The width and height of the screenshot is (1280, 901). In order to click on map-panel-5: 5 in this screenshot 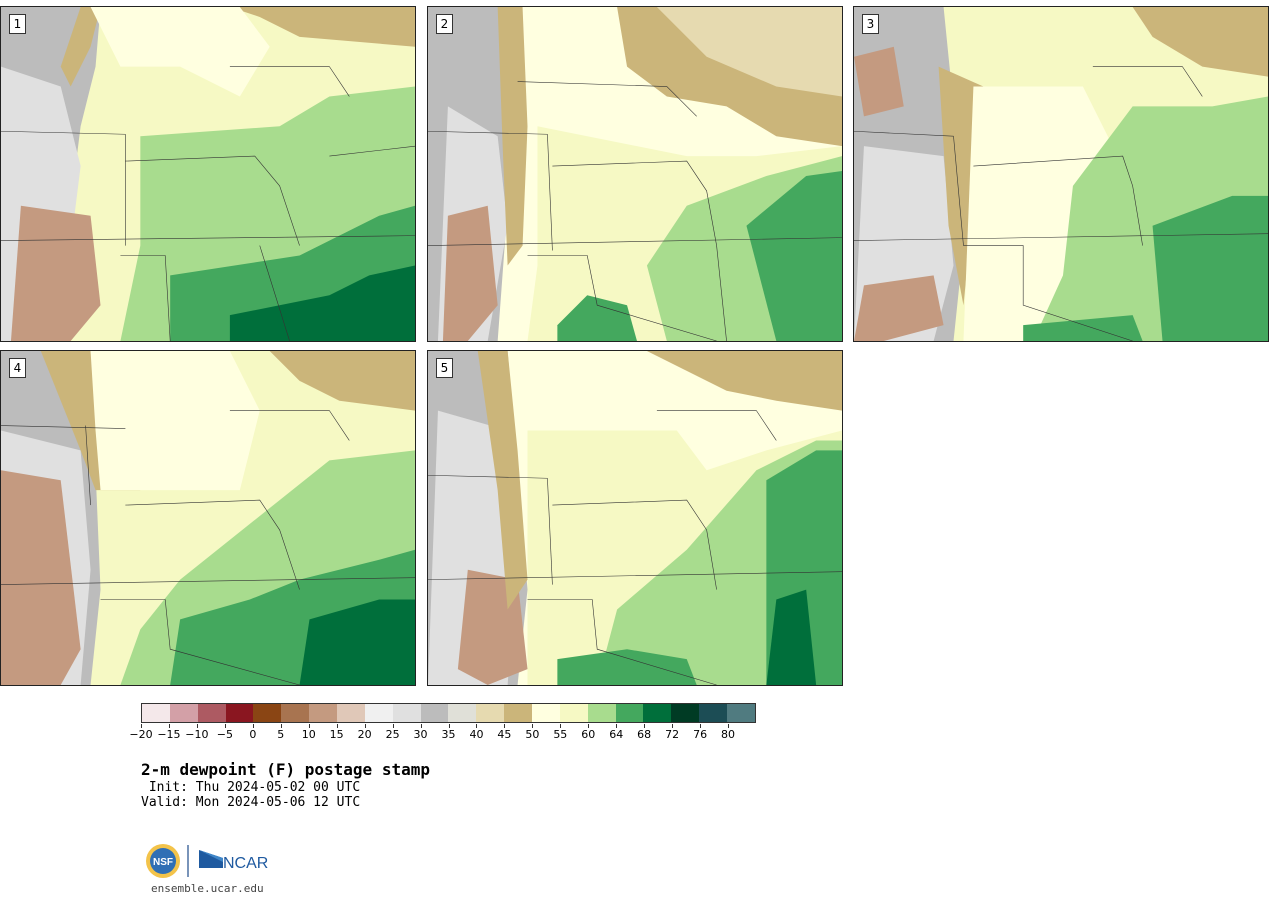, I will do `click(635, 518)`.